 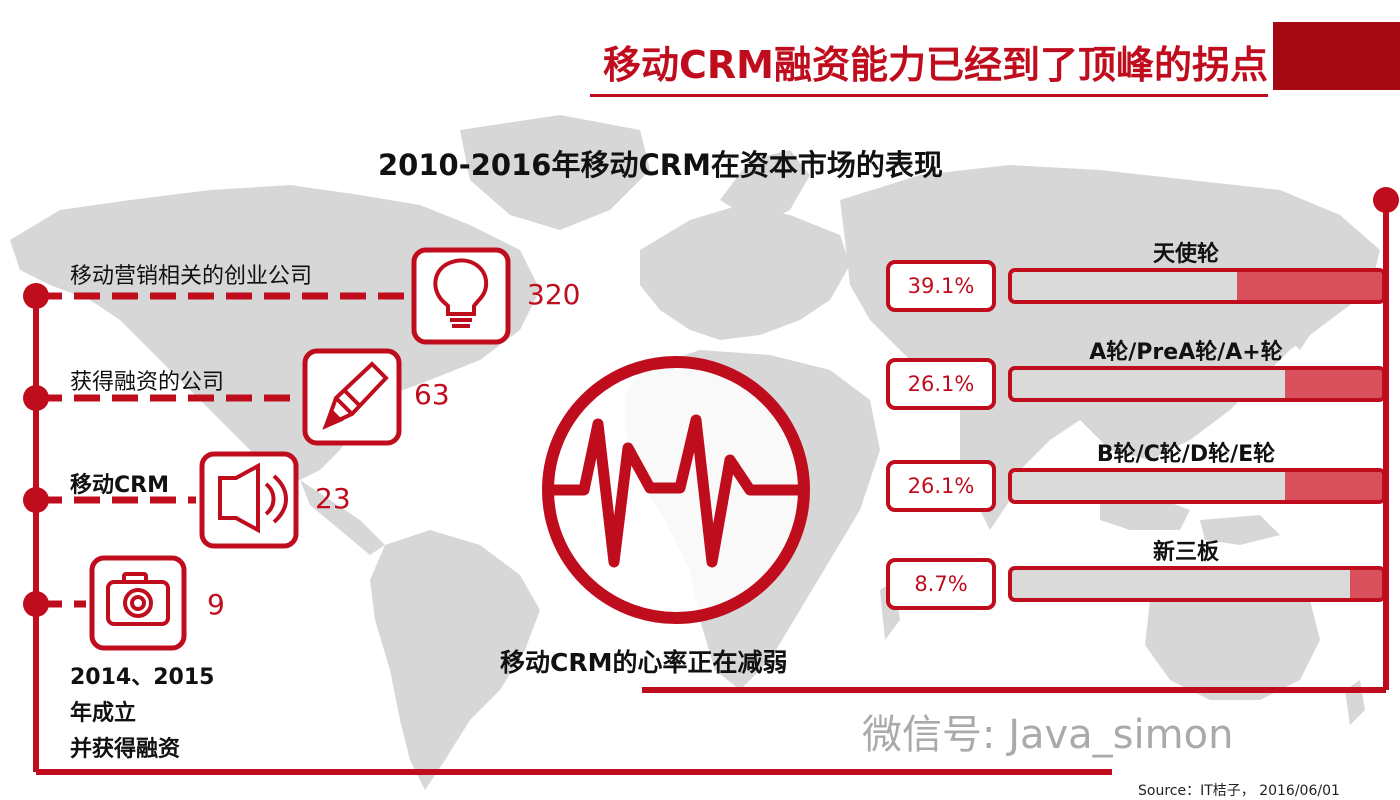 What do you see at coordinates (142, 677) in the screenshot?
I see `founded-line-1: 2014、2015` at bounding box center [142, 677].